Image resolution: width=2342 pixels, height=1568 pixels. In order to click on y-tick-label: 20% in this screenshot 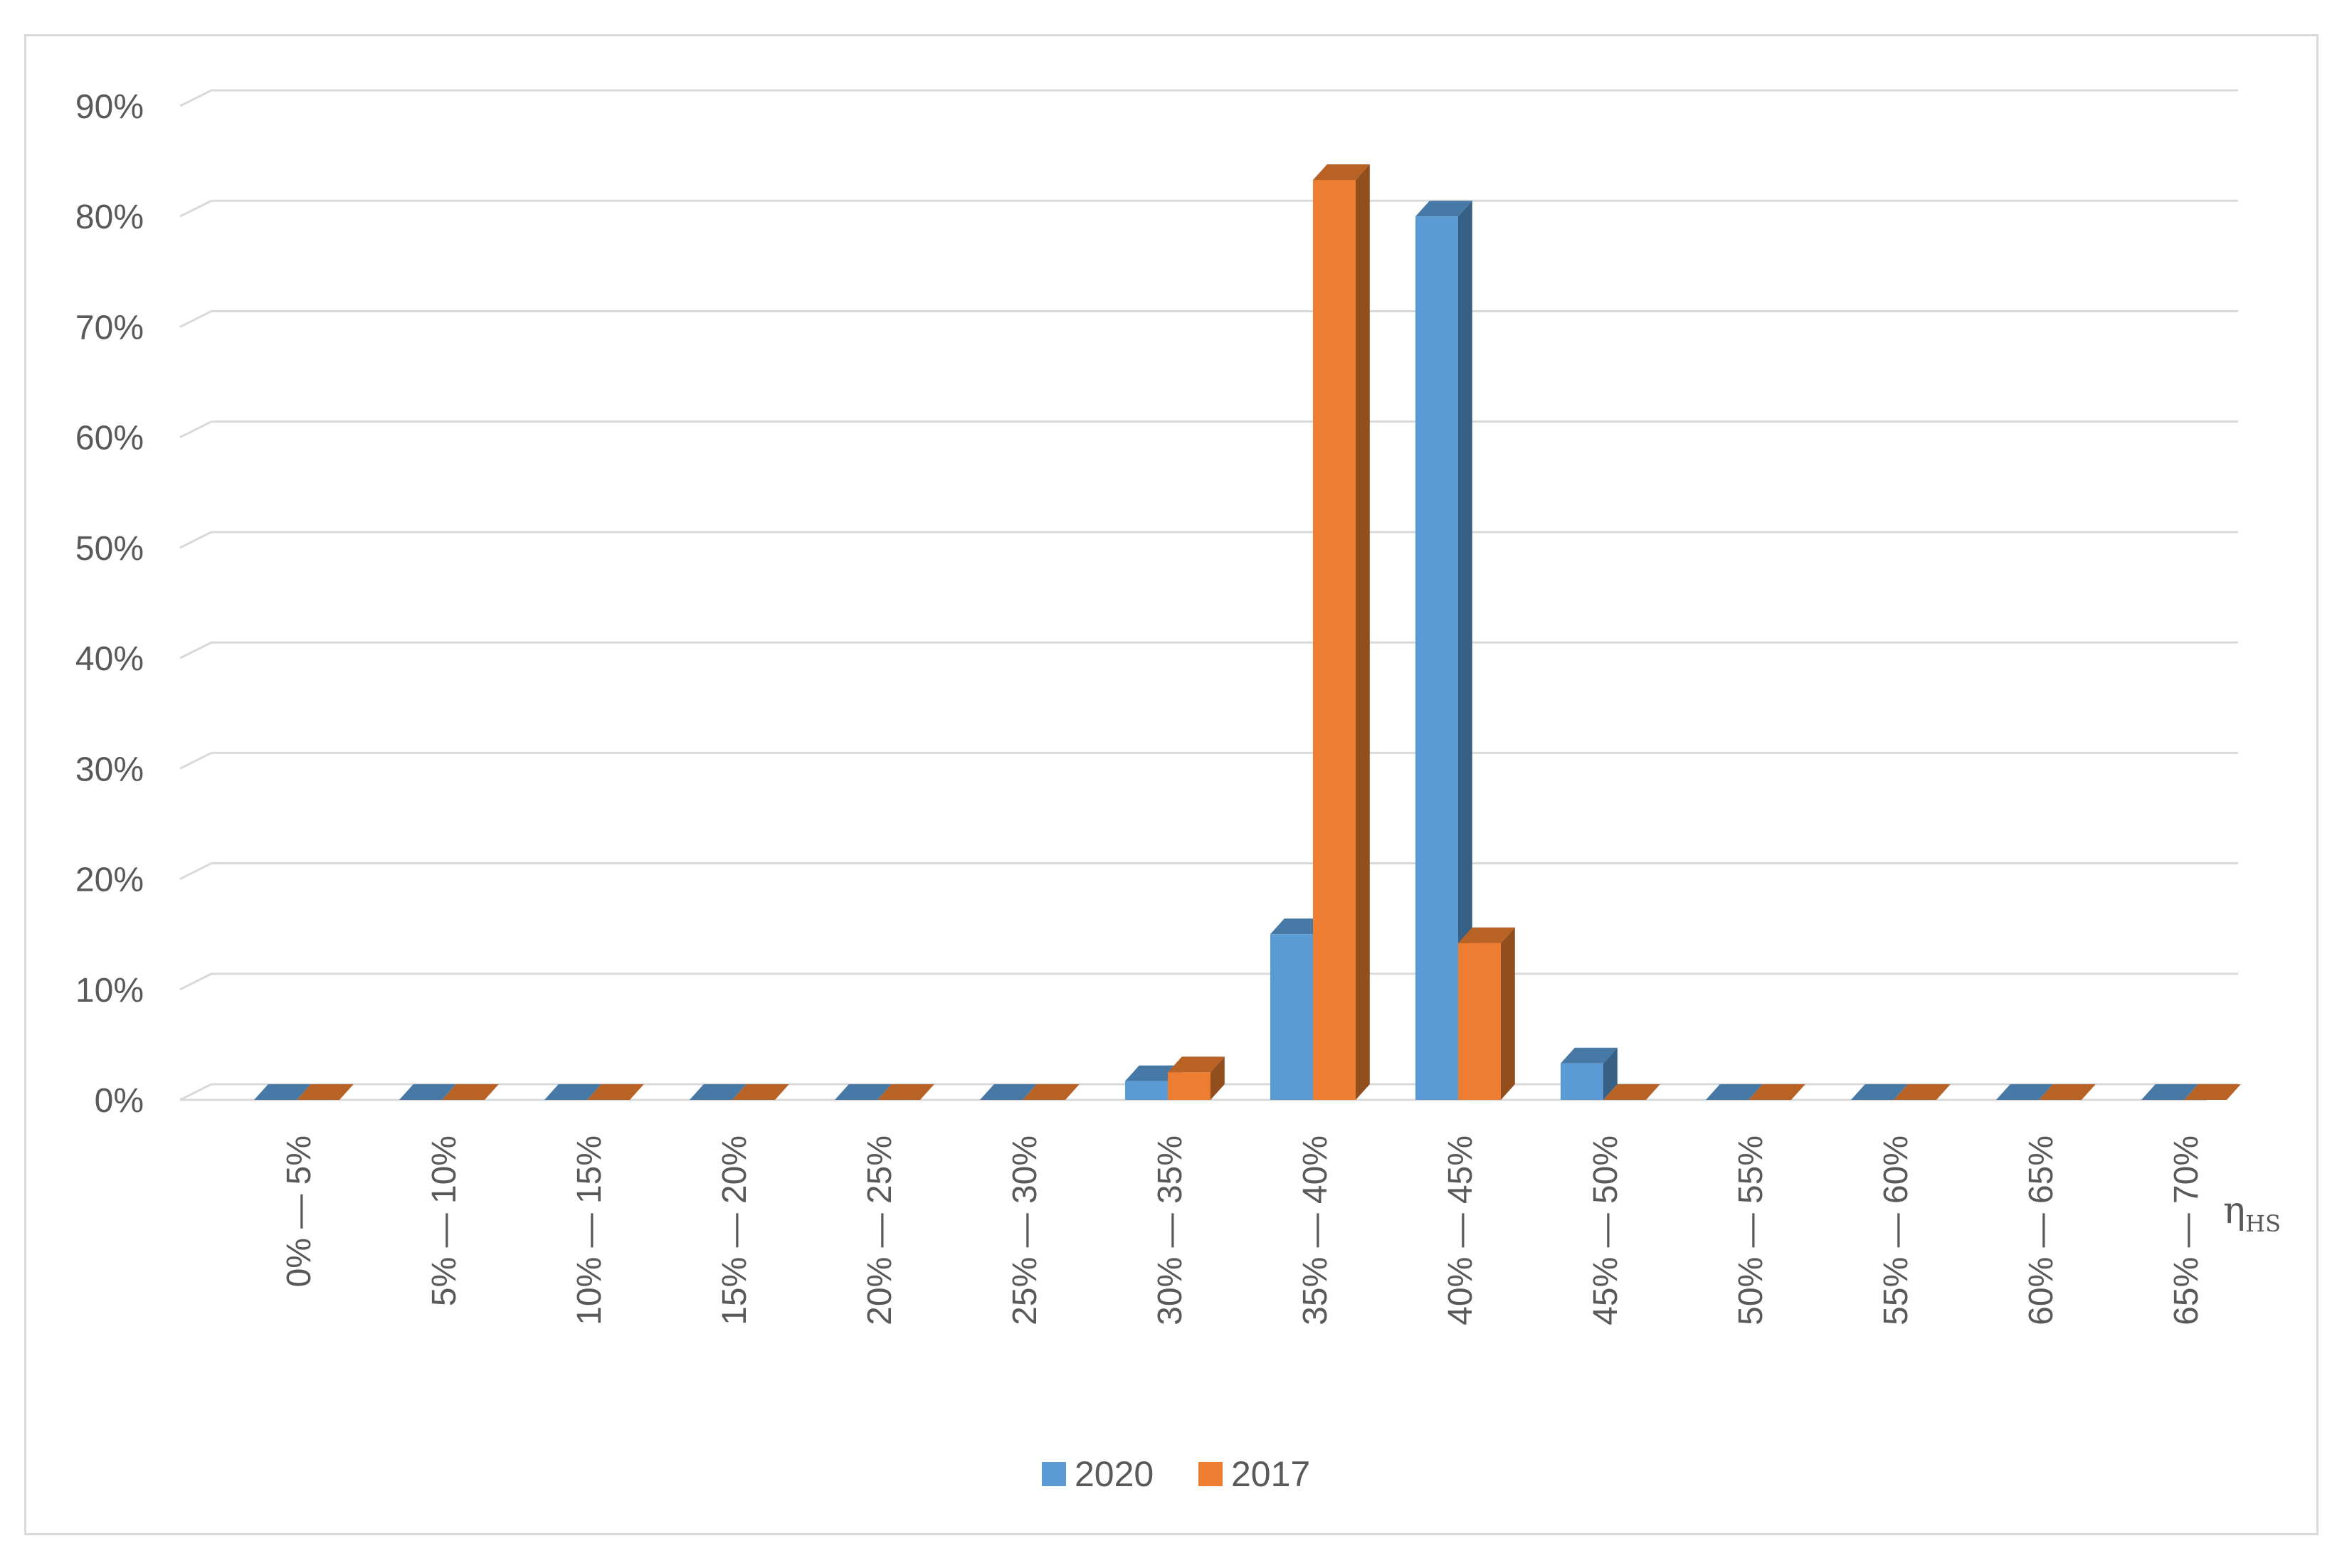, I will do `click(110, 880)`.